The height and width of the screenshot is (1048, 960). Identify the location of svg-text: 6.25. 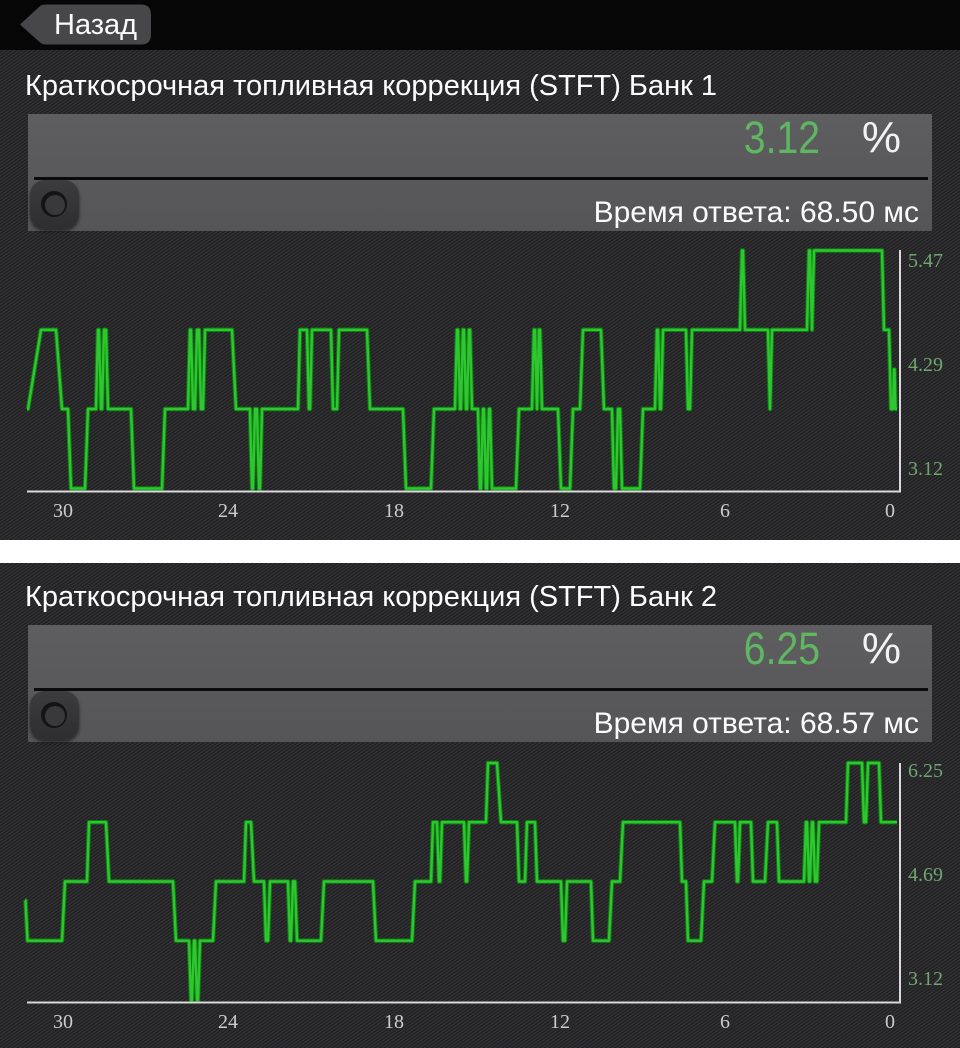
(925, 771).